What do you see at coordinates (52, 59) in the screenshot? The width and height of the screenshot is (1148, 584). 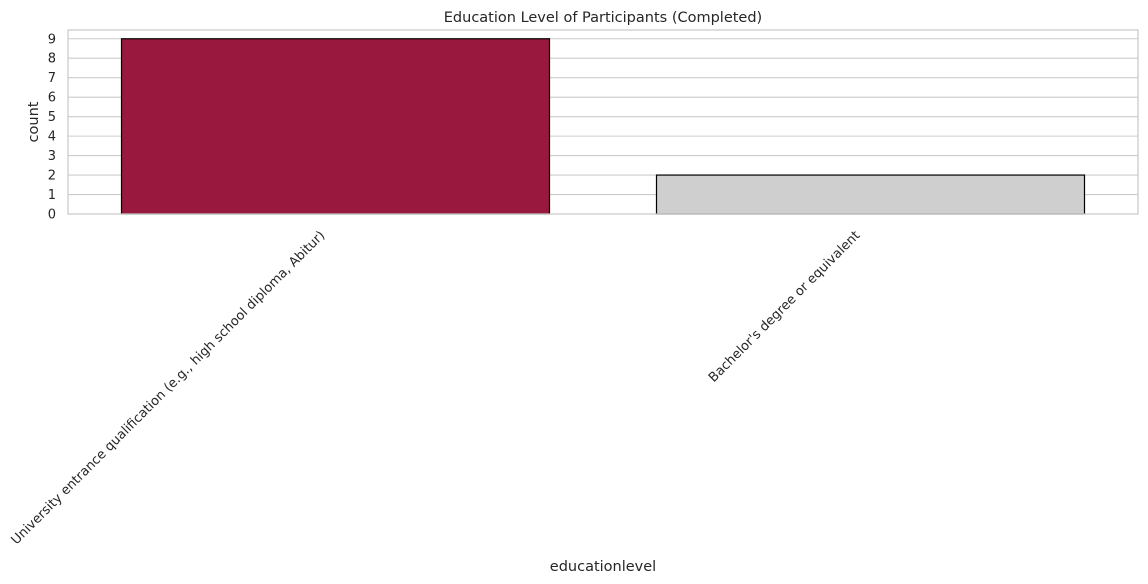 I see `y-tick-label: 8` at bounding box center [52, 59].